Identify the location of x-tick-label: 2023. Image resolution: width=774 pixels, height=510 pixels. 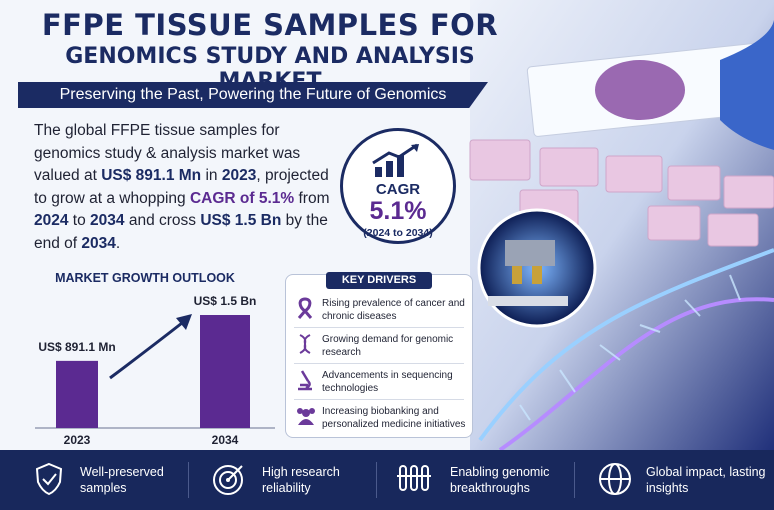
(77, 440).